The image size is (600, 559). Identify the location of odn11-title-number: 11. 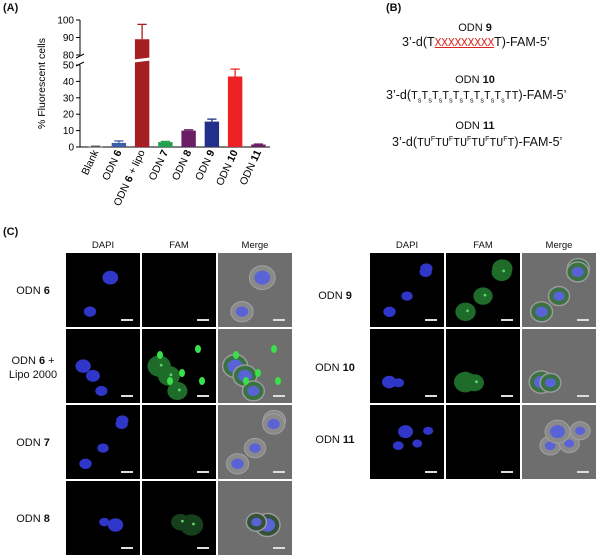
(488, 126).